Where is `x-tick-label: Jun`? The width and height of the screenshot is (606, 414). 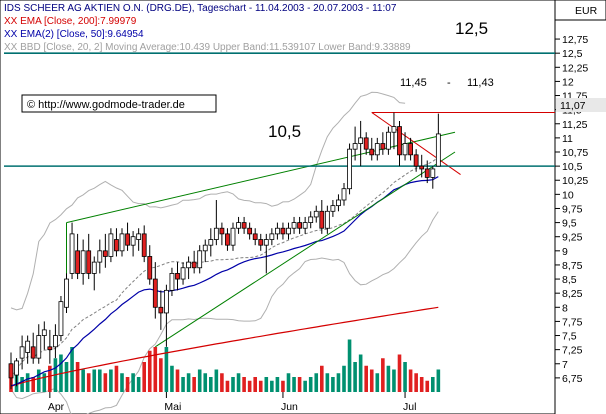
x-tick-label: Jun is located at coordinates (289, 407).